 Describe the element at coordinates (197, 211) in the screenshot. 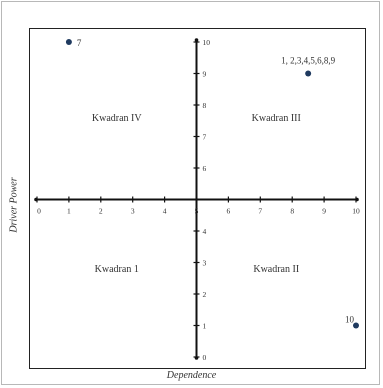

I see `x-tick-label: 5` at that location.